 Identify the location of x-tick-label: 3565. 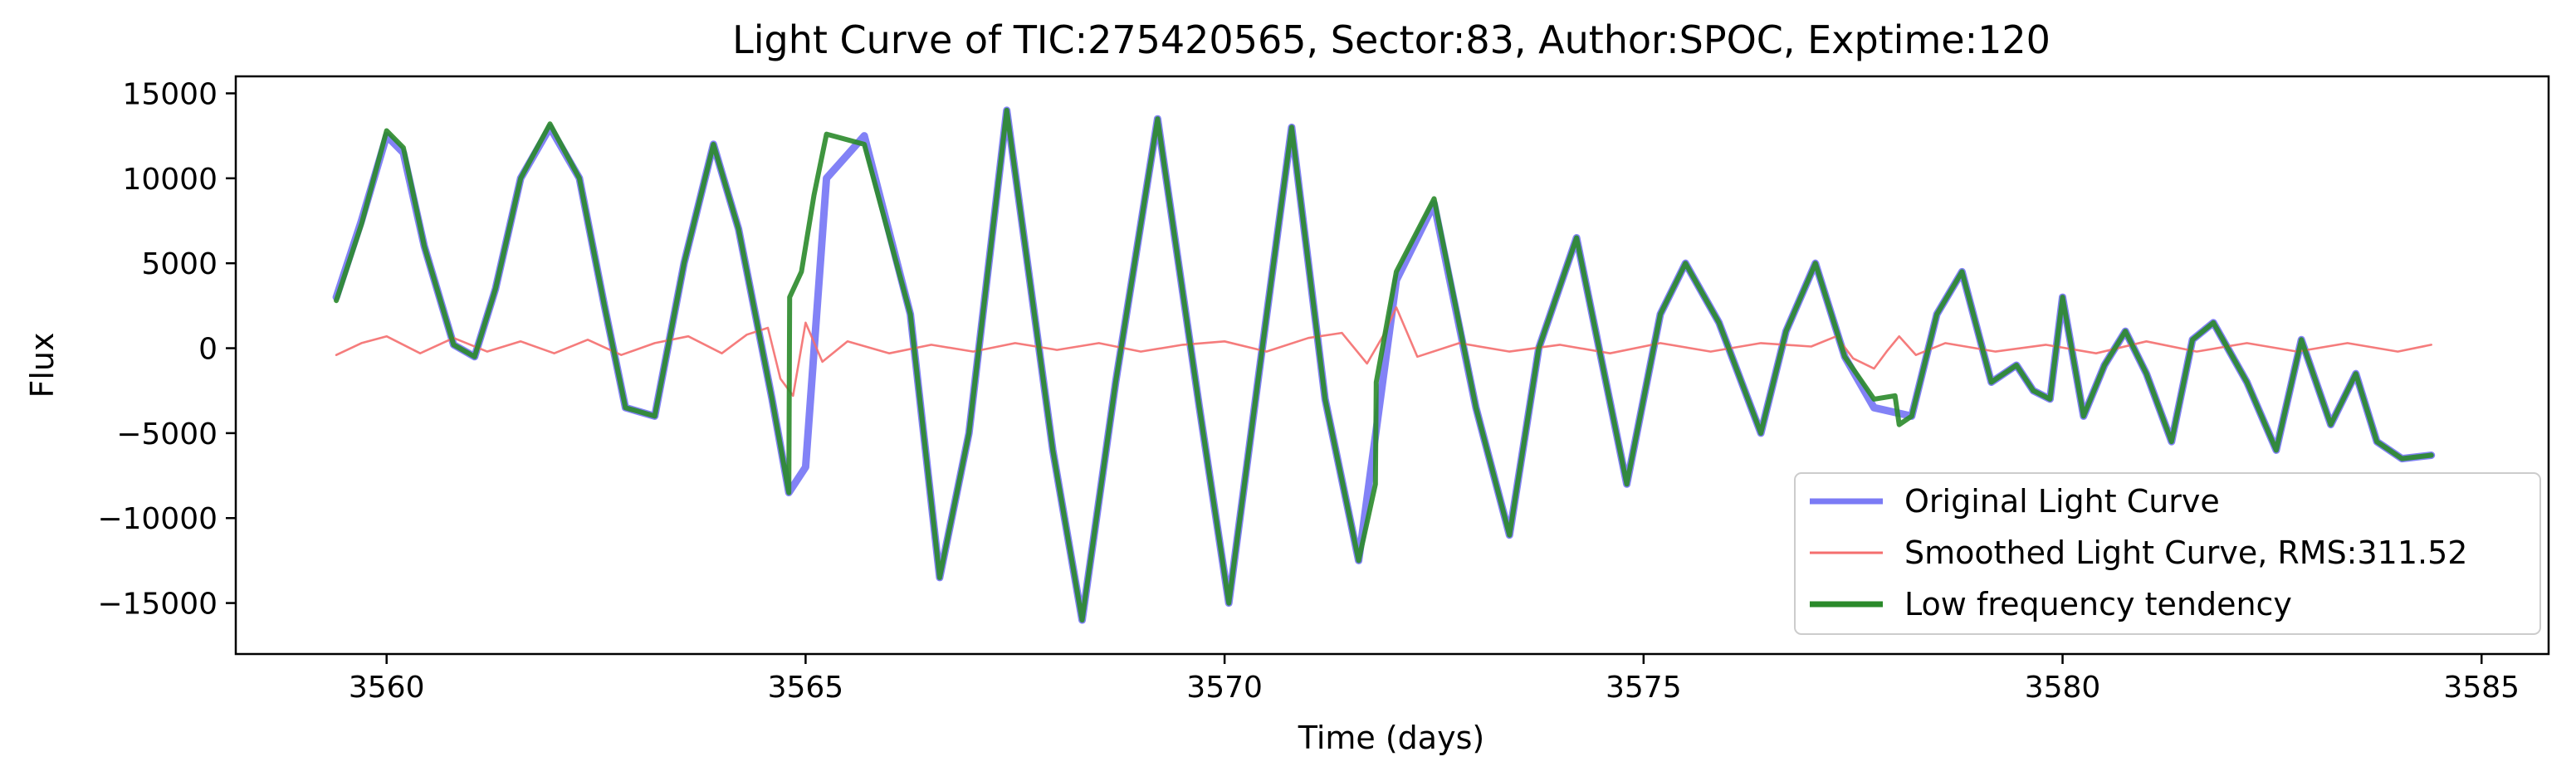
(806, 688).